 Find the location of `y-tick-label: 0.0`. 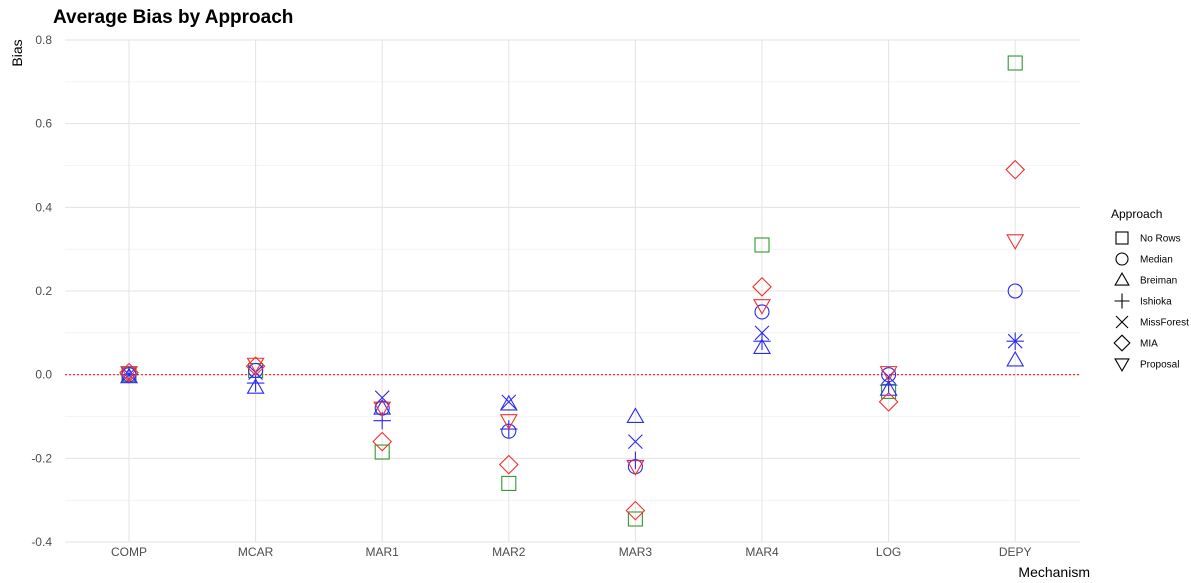

y-tick-label: 0.0 is located at coordinates (43, 375).